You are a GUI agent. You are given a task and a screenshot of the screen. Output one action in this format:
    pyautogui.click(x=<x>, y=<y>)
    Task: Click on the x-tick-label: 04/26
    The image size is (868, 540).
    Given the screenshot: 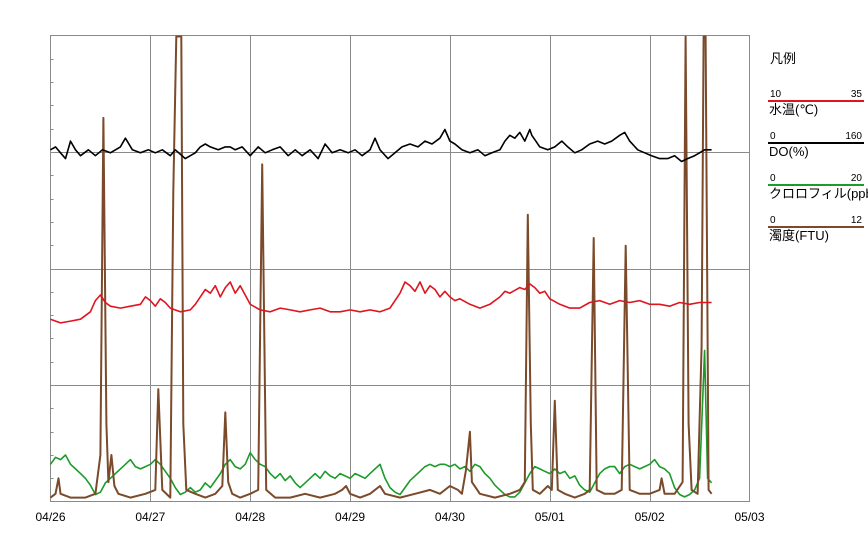 What is the action you would take?
    pyautogui.click(x=50, y=517)
    